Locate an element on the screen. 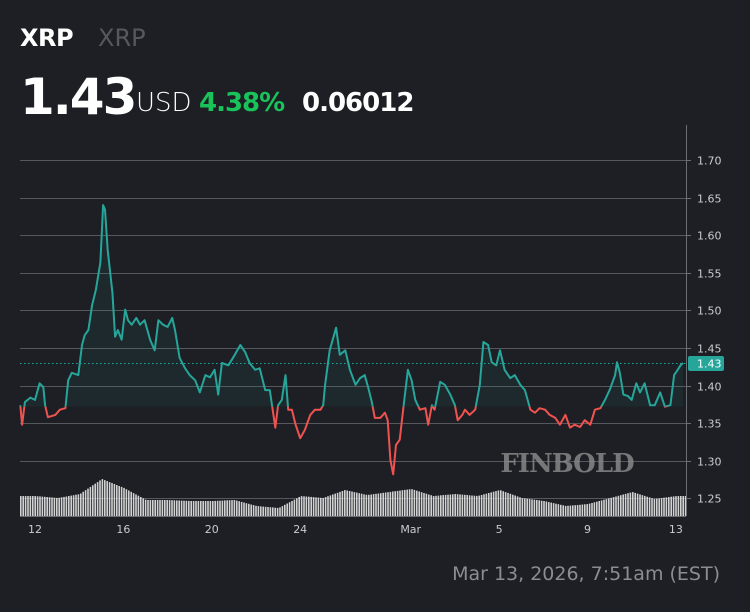 This screenshot has height=612, width=750. change-percent: 4.38% is located at coordinates (242, 103).